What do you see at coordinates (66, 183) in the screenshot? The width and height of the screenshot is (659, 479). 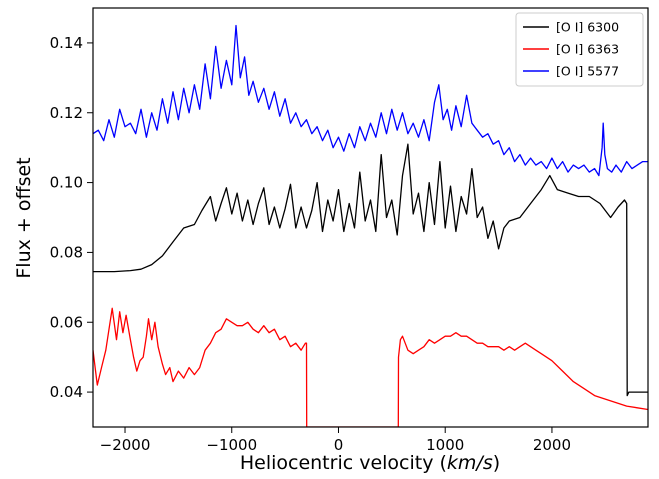 I see `y-tick-label: 0.10` at bounding box center [66, 183].